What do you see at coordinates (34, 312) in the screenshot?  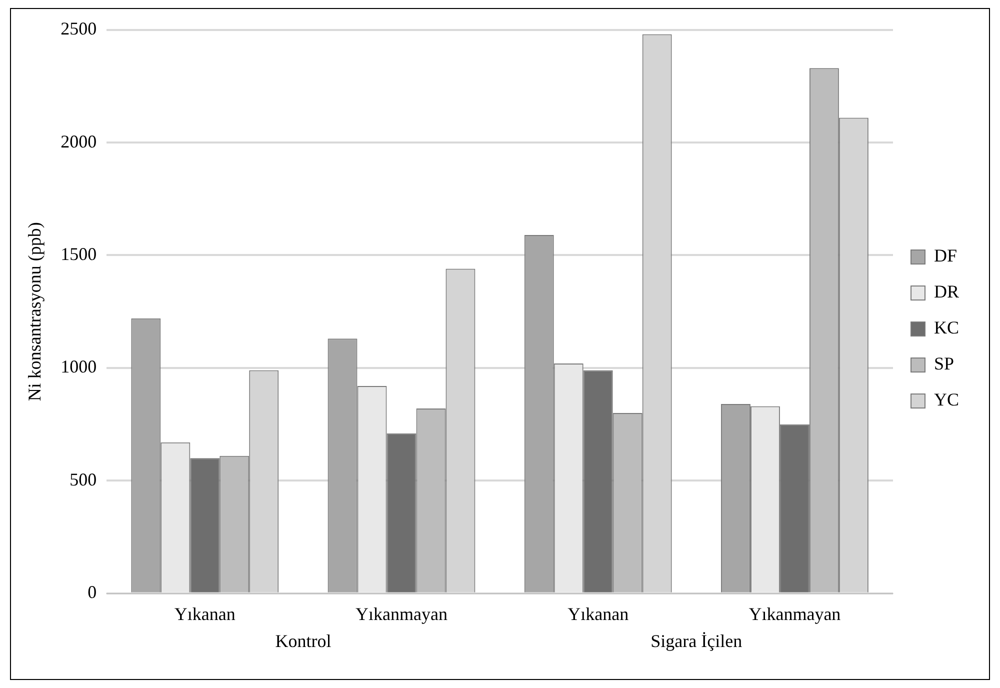 I see `y-axis-title: Ni konsantrasyonu (ppb)` at bounding box center [34, 312].